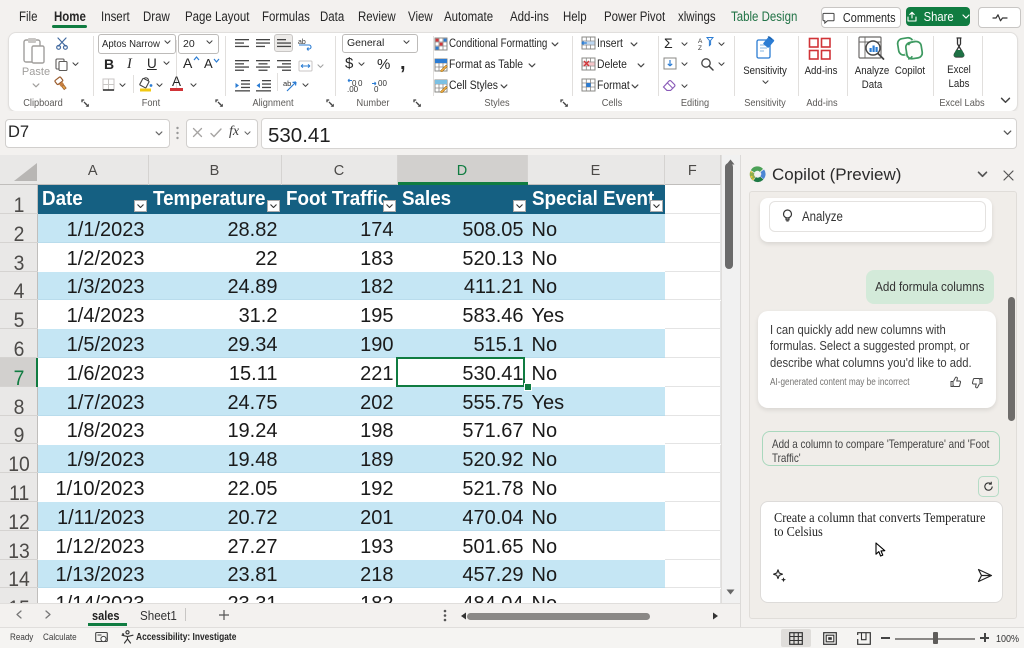 This screenshot has height=648, width=1024. I want to click on svg-text: .00, so click(353, 89).